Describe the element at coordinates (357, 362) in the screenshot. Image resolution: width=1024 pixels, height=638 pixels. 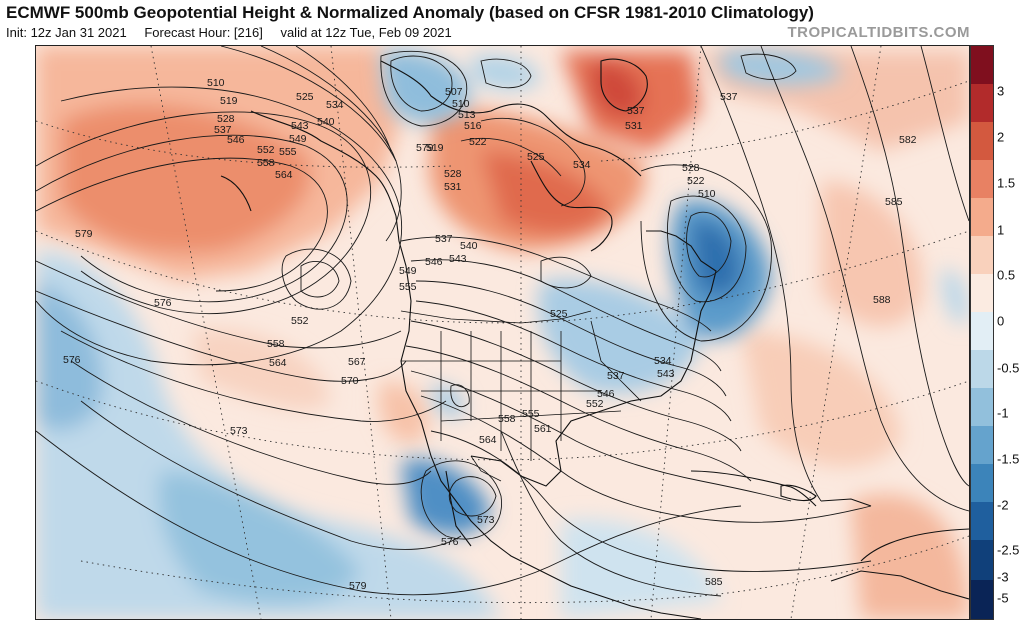
I see `height-label: 567` at that location.